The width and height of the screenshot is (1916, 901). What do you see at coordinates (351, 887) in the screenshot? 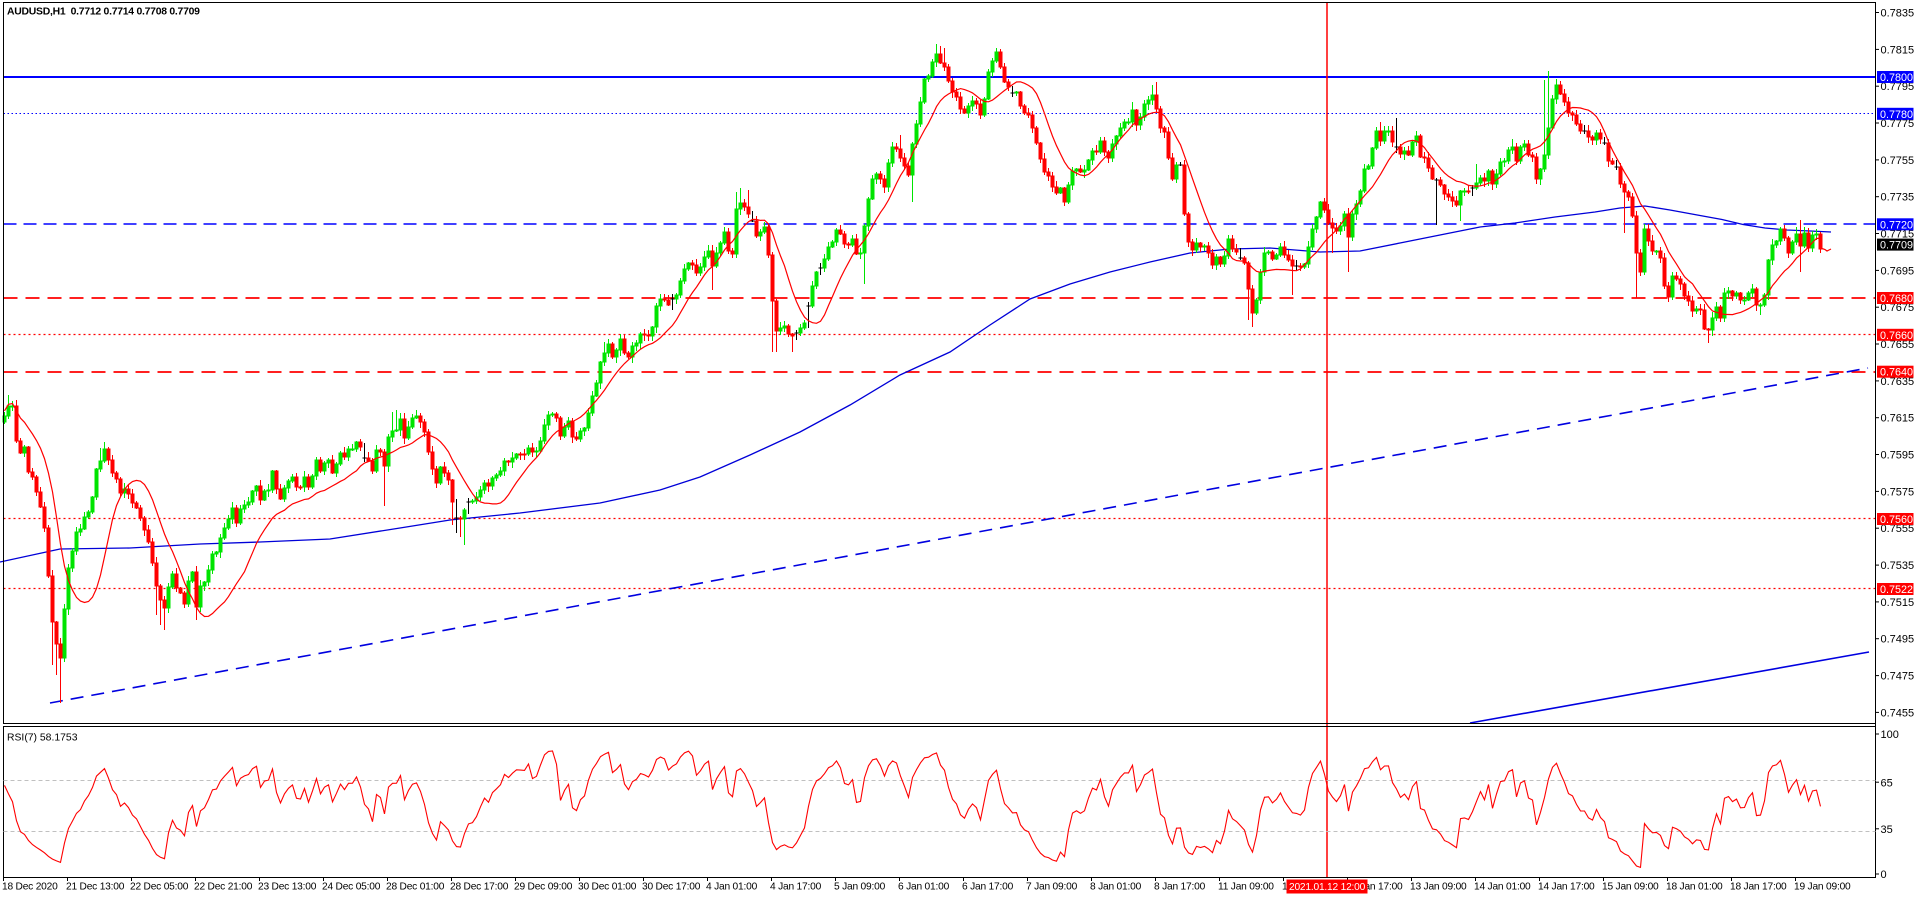
I see `svg-text: 24 Dec 05:00` at bounding box center [351, 887].